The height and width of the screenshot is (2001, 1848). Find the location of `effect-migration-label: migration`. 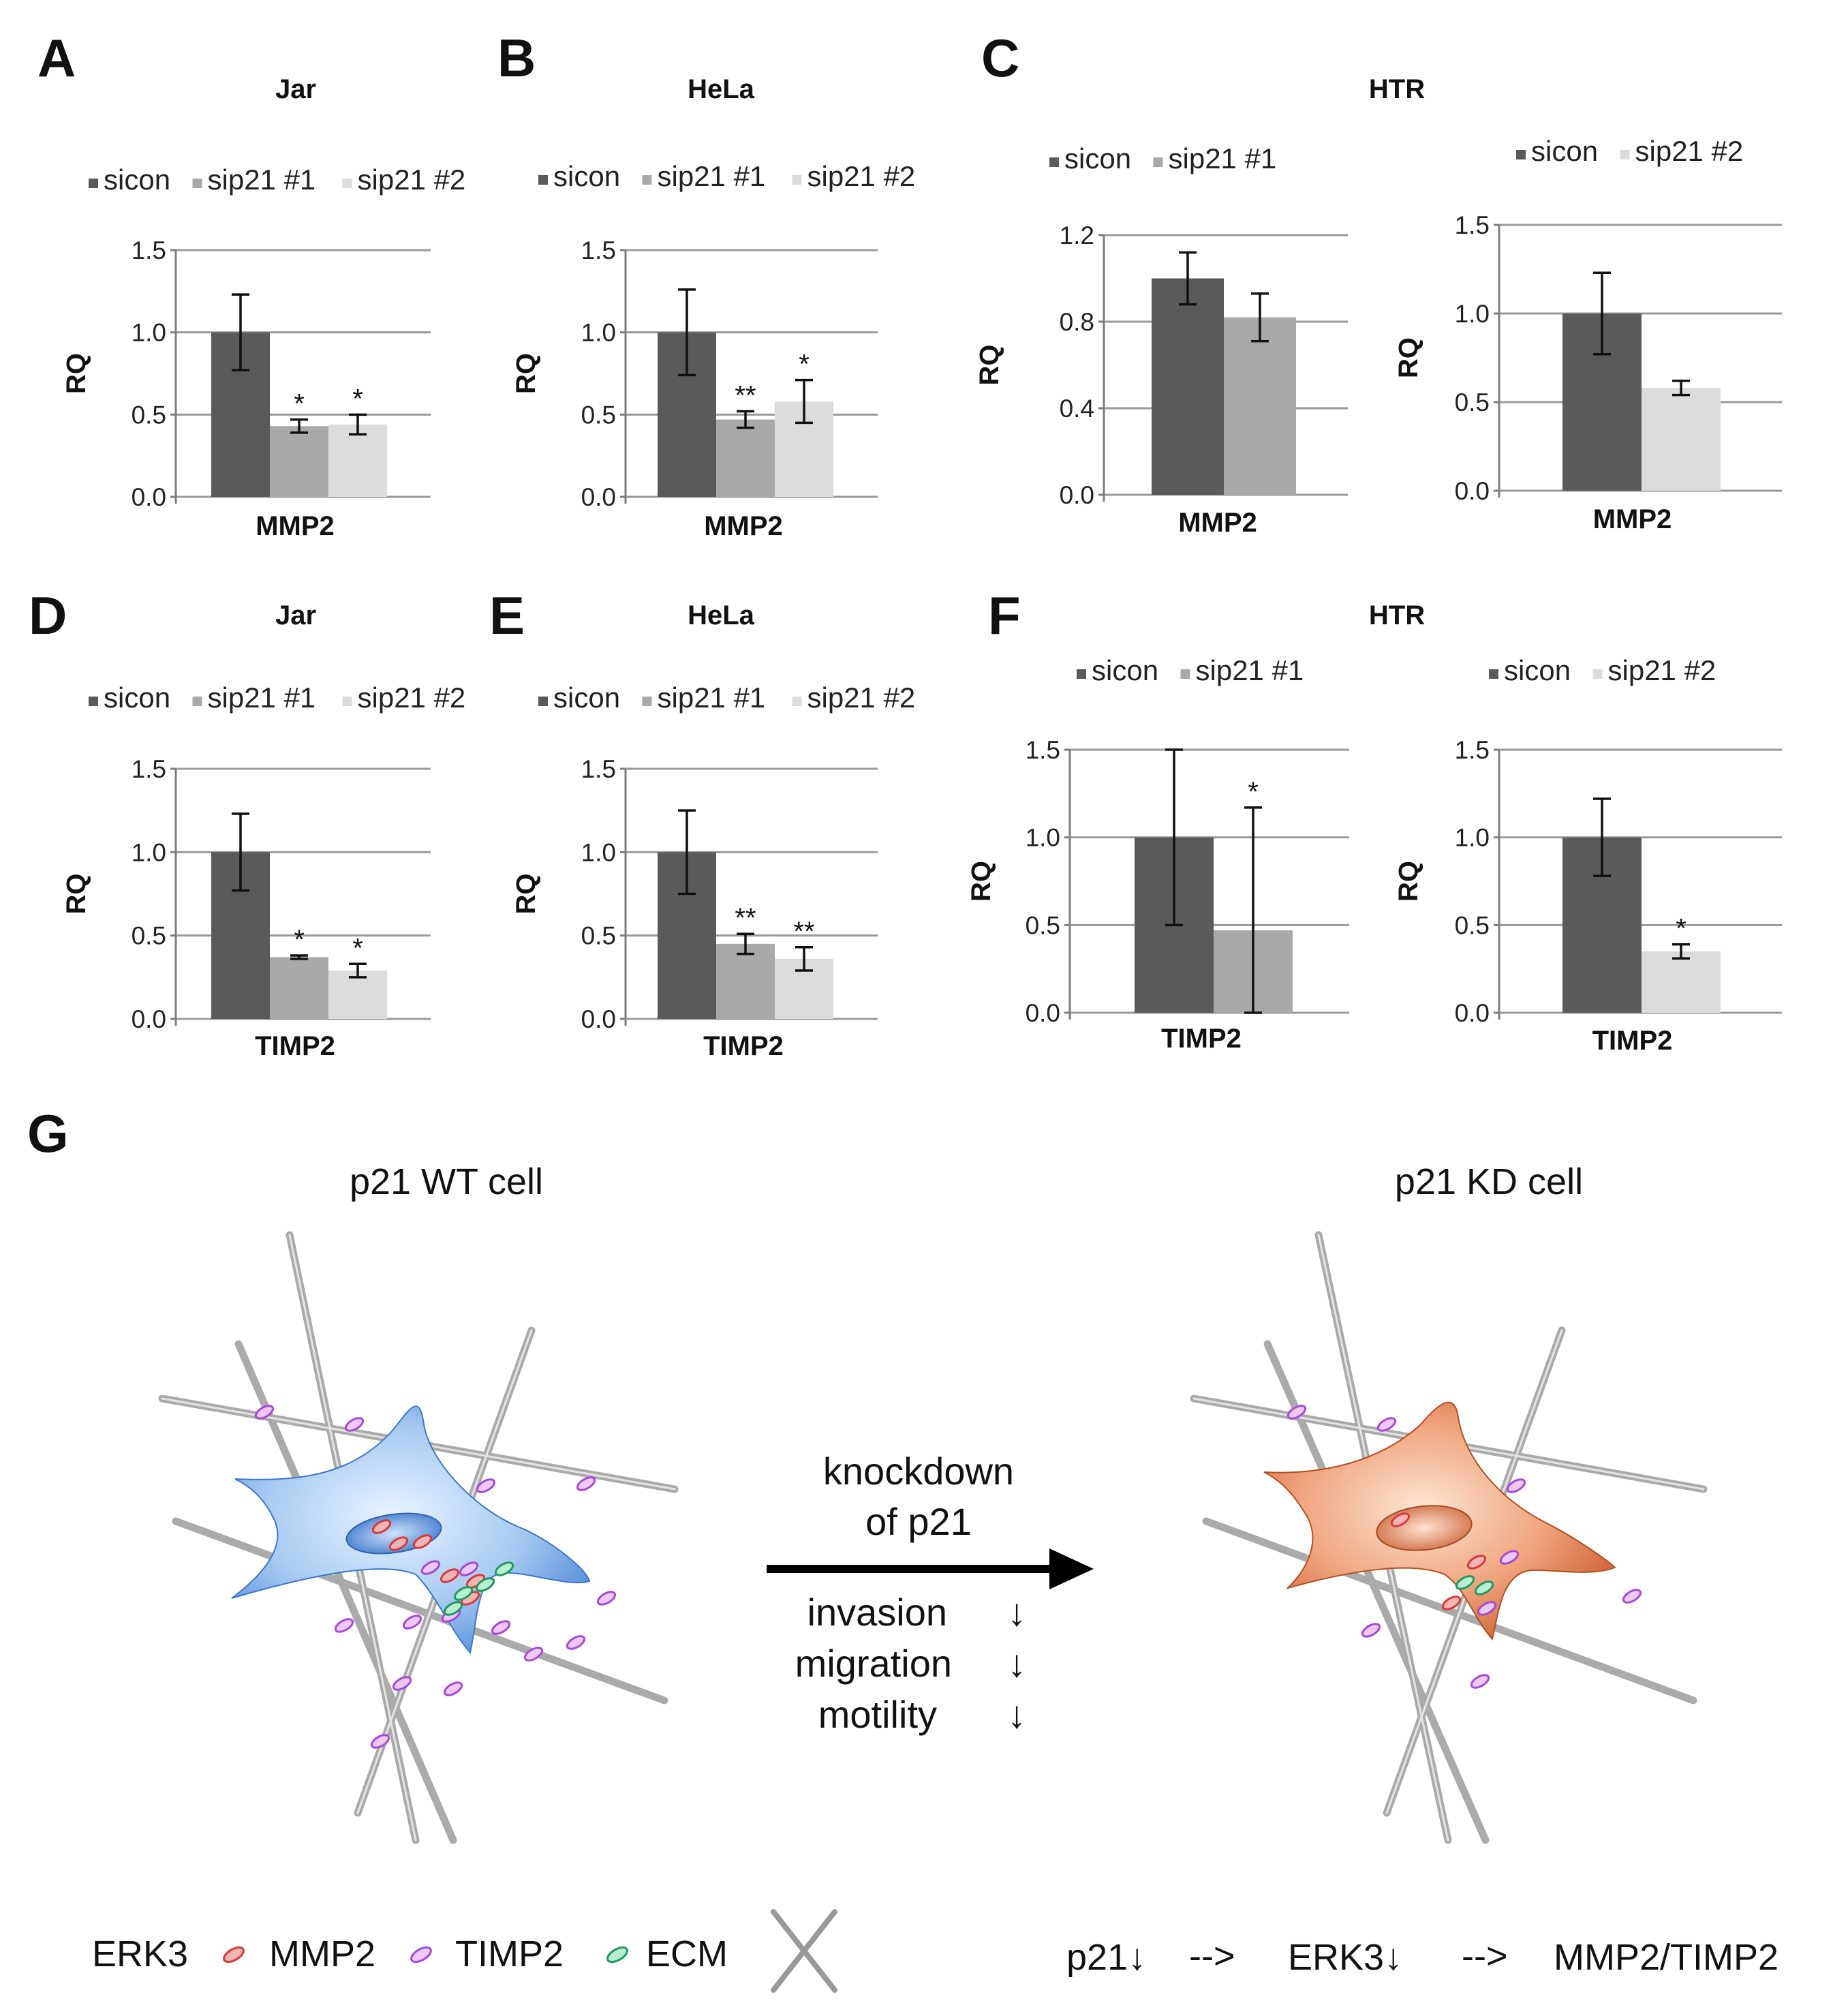

effect-migration-label: migration is located at coordinates (873, 1664).